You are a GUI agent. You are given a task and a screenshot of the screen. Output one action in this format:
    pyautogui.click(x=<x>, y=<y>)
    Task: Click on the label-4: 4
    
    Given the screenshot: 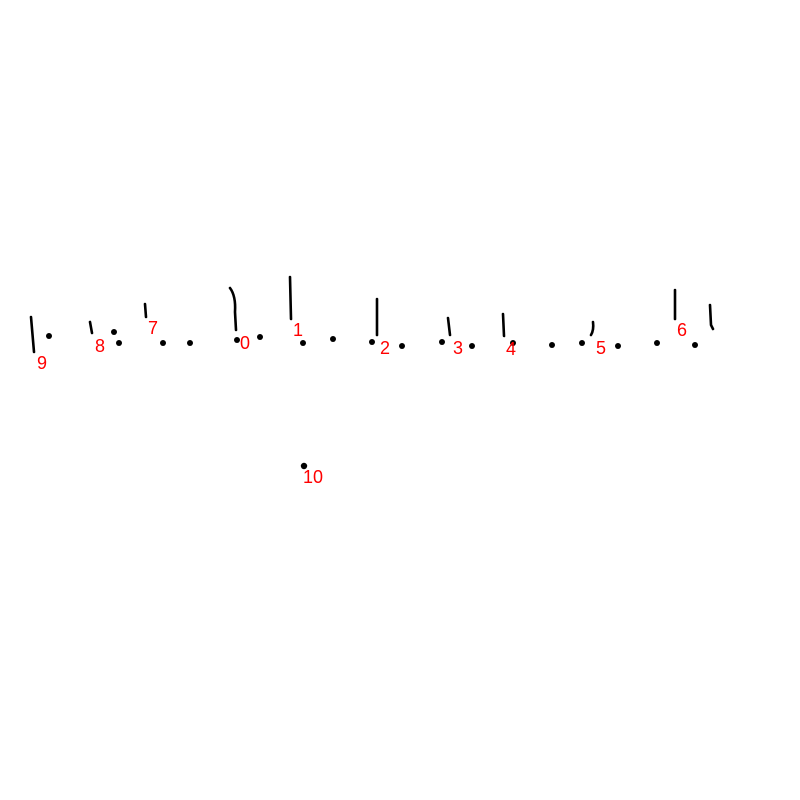 What is the action you would take?
    pyautogui.click(x=511, y=349)
    